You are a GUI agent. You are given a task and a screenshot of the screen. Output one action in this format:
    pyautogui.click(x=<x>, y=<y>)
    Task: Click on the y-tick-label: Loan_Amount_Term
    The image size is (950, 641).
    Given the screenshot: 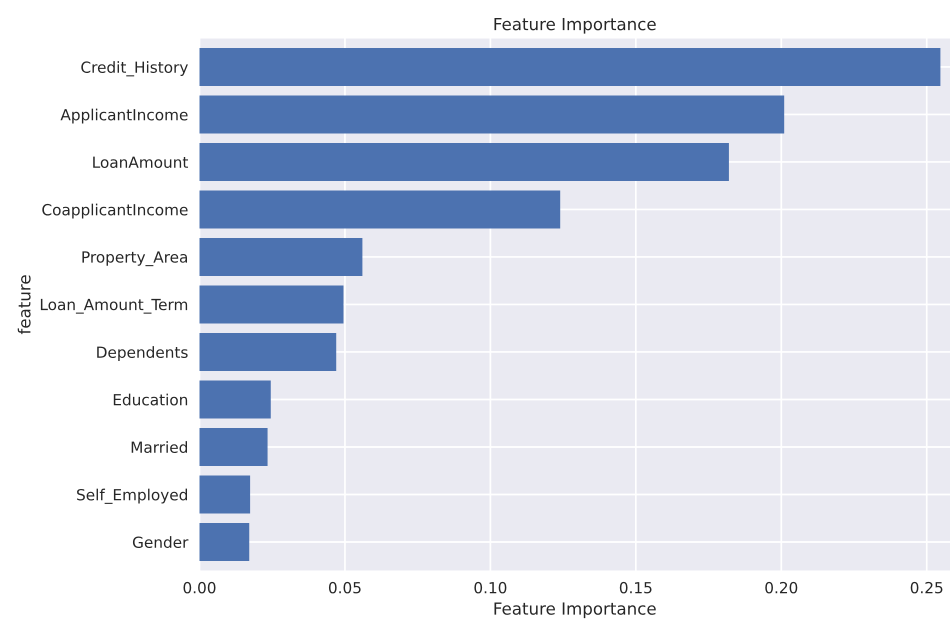 What is the action you would take?
    pyautogui.click(x=114, y=306)
    